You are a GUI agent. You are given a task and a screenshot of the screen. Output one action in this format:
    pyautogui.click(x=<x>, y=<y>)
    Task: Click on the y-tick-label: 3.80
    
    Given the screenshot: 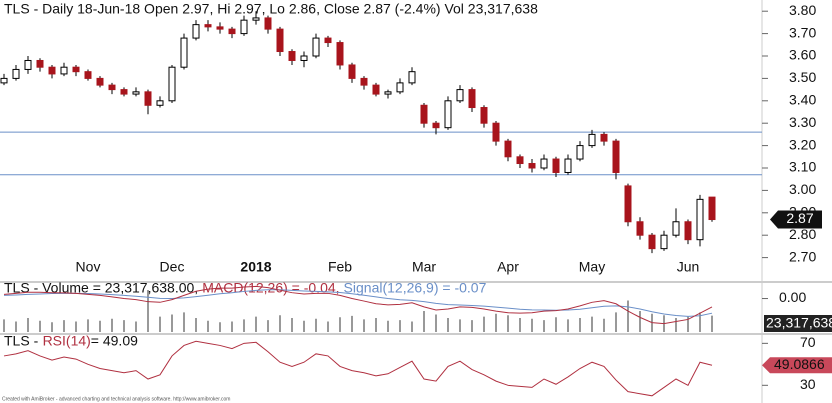 What is the action you would take?
    pyautogui.click(x=802, y=10)
    